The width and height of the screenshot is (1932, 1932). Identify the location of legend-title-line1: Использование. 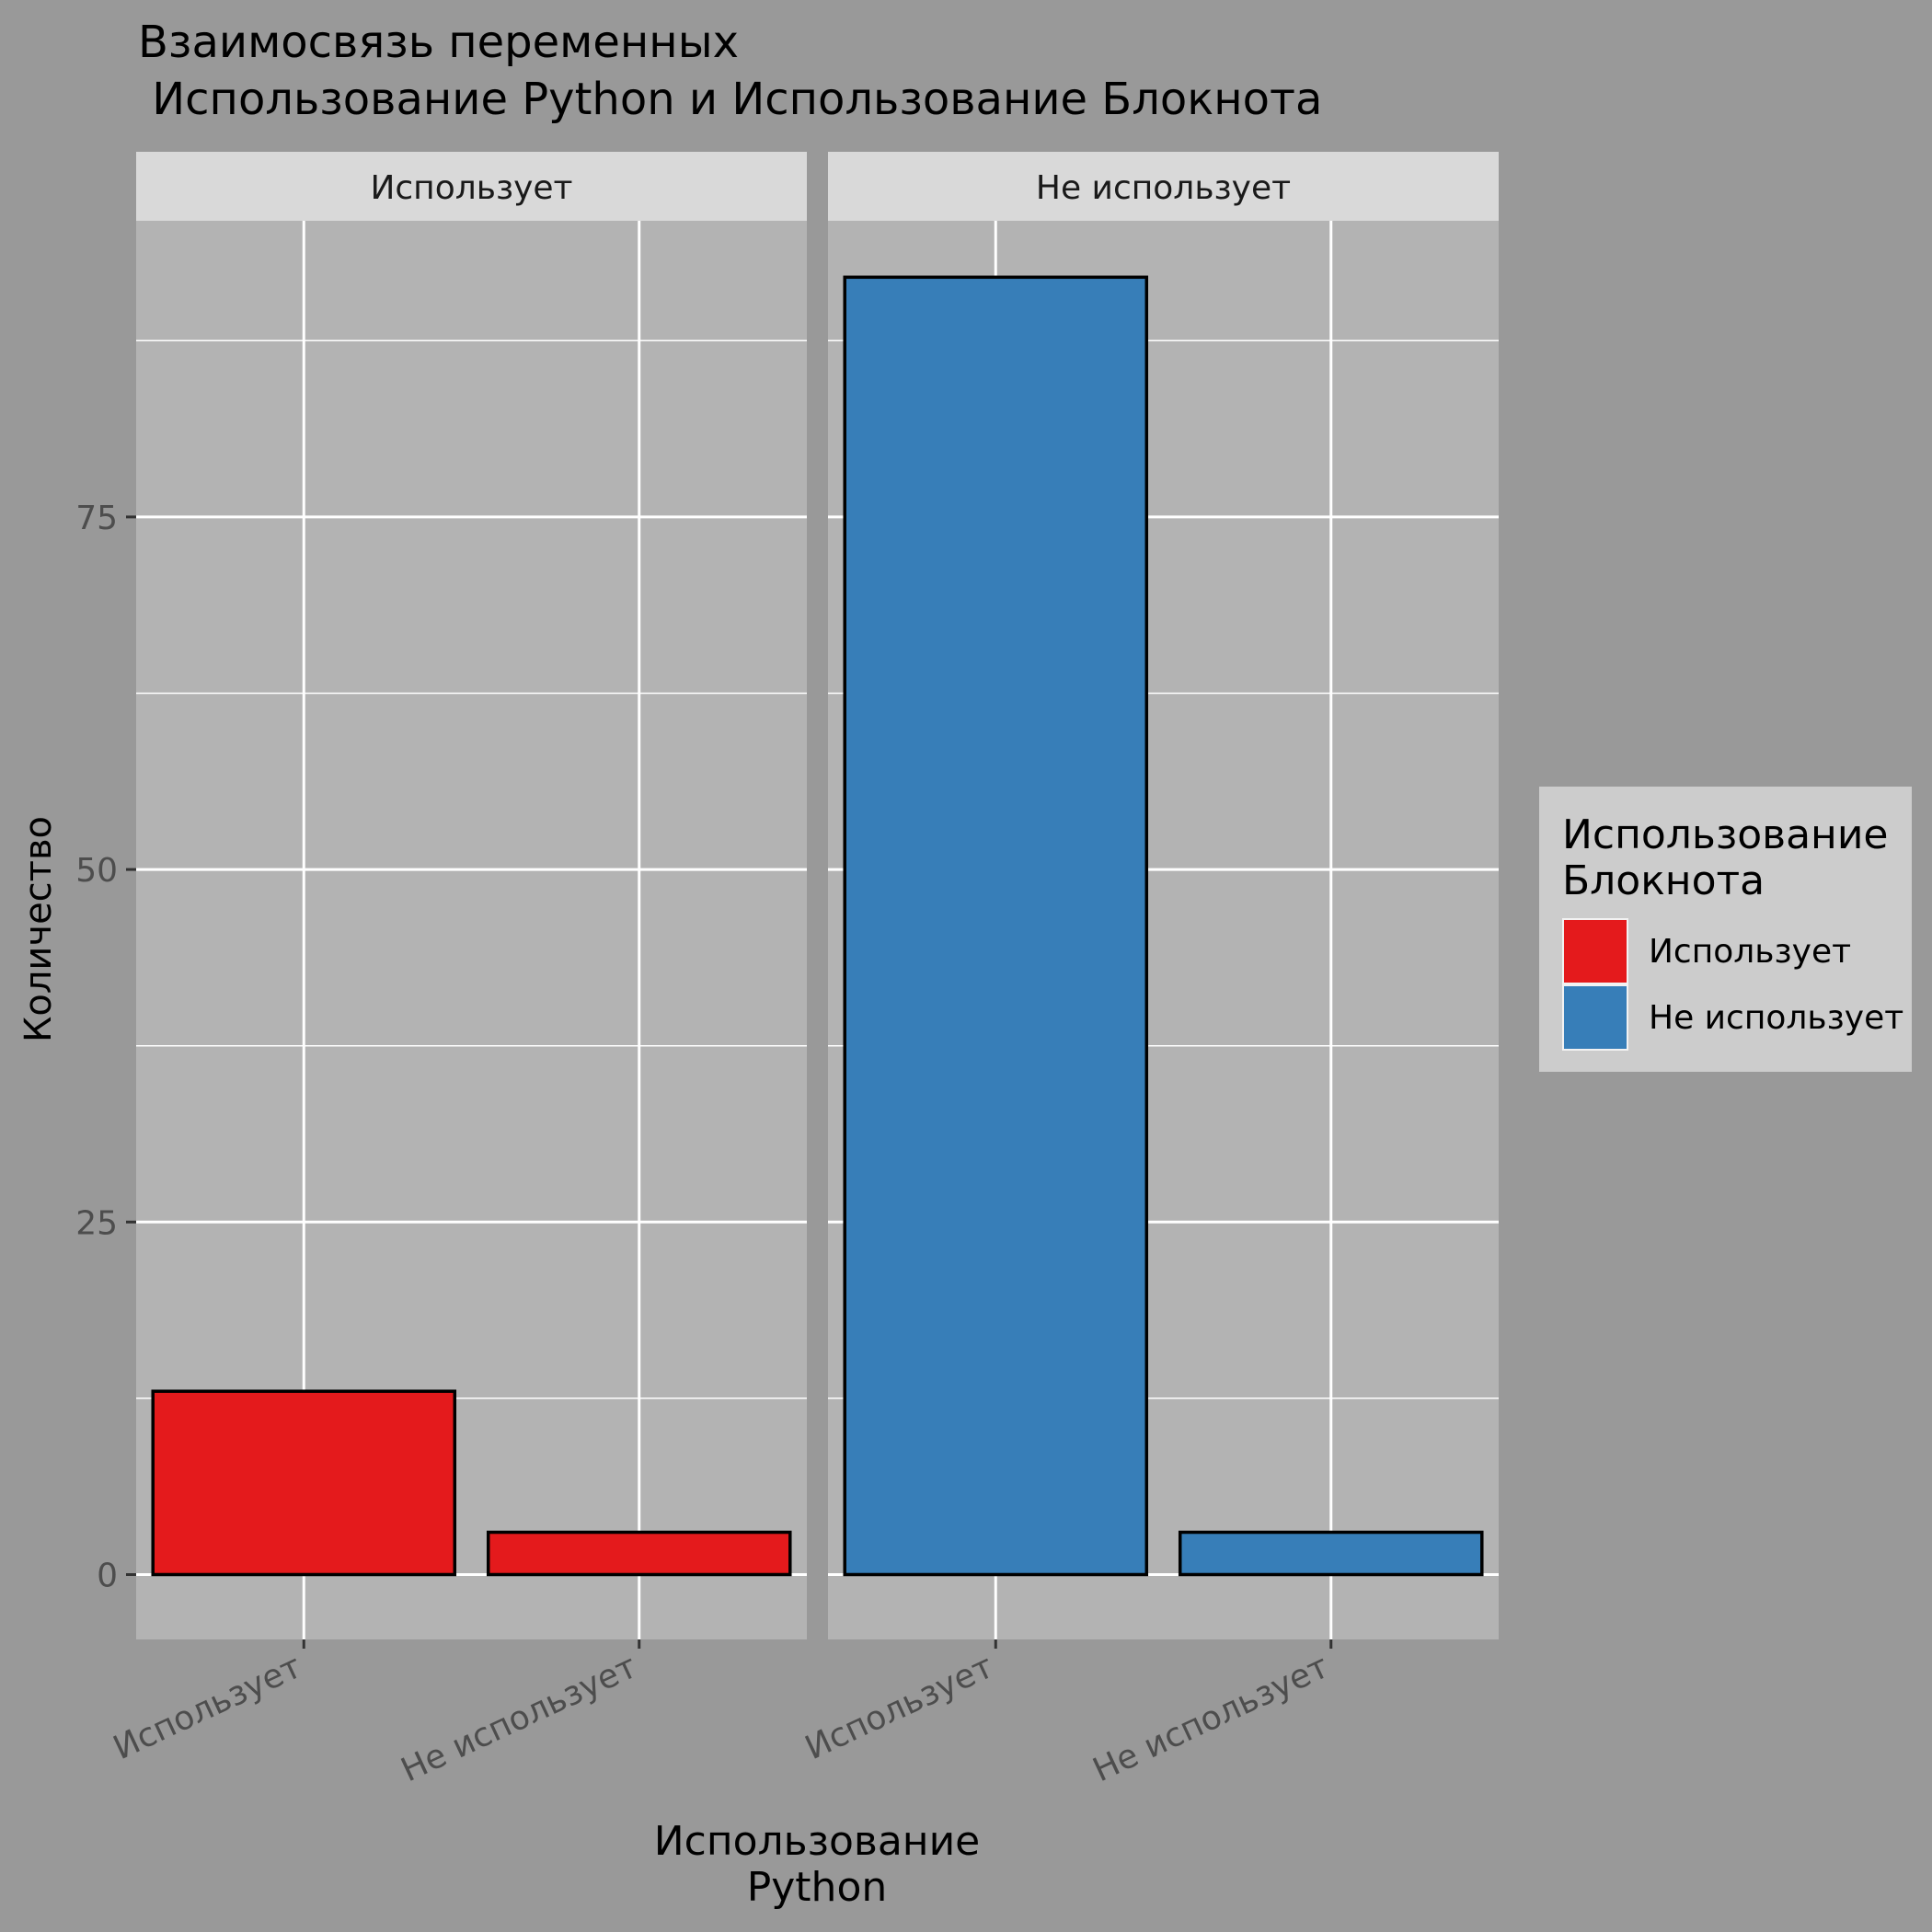
(1725, 834).